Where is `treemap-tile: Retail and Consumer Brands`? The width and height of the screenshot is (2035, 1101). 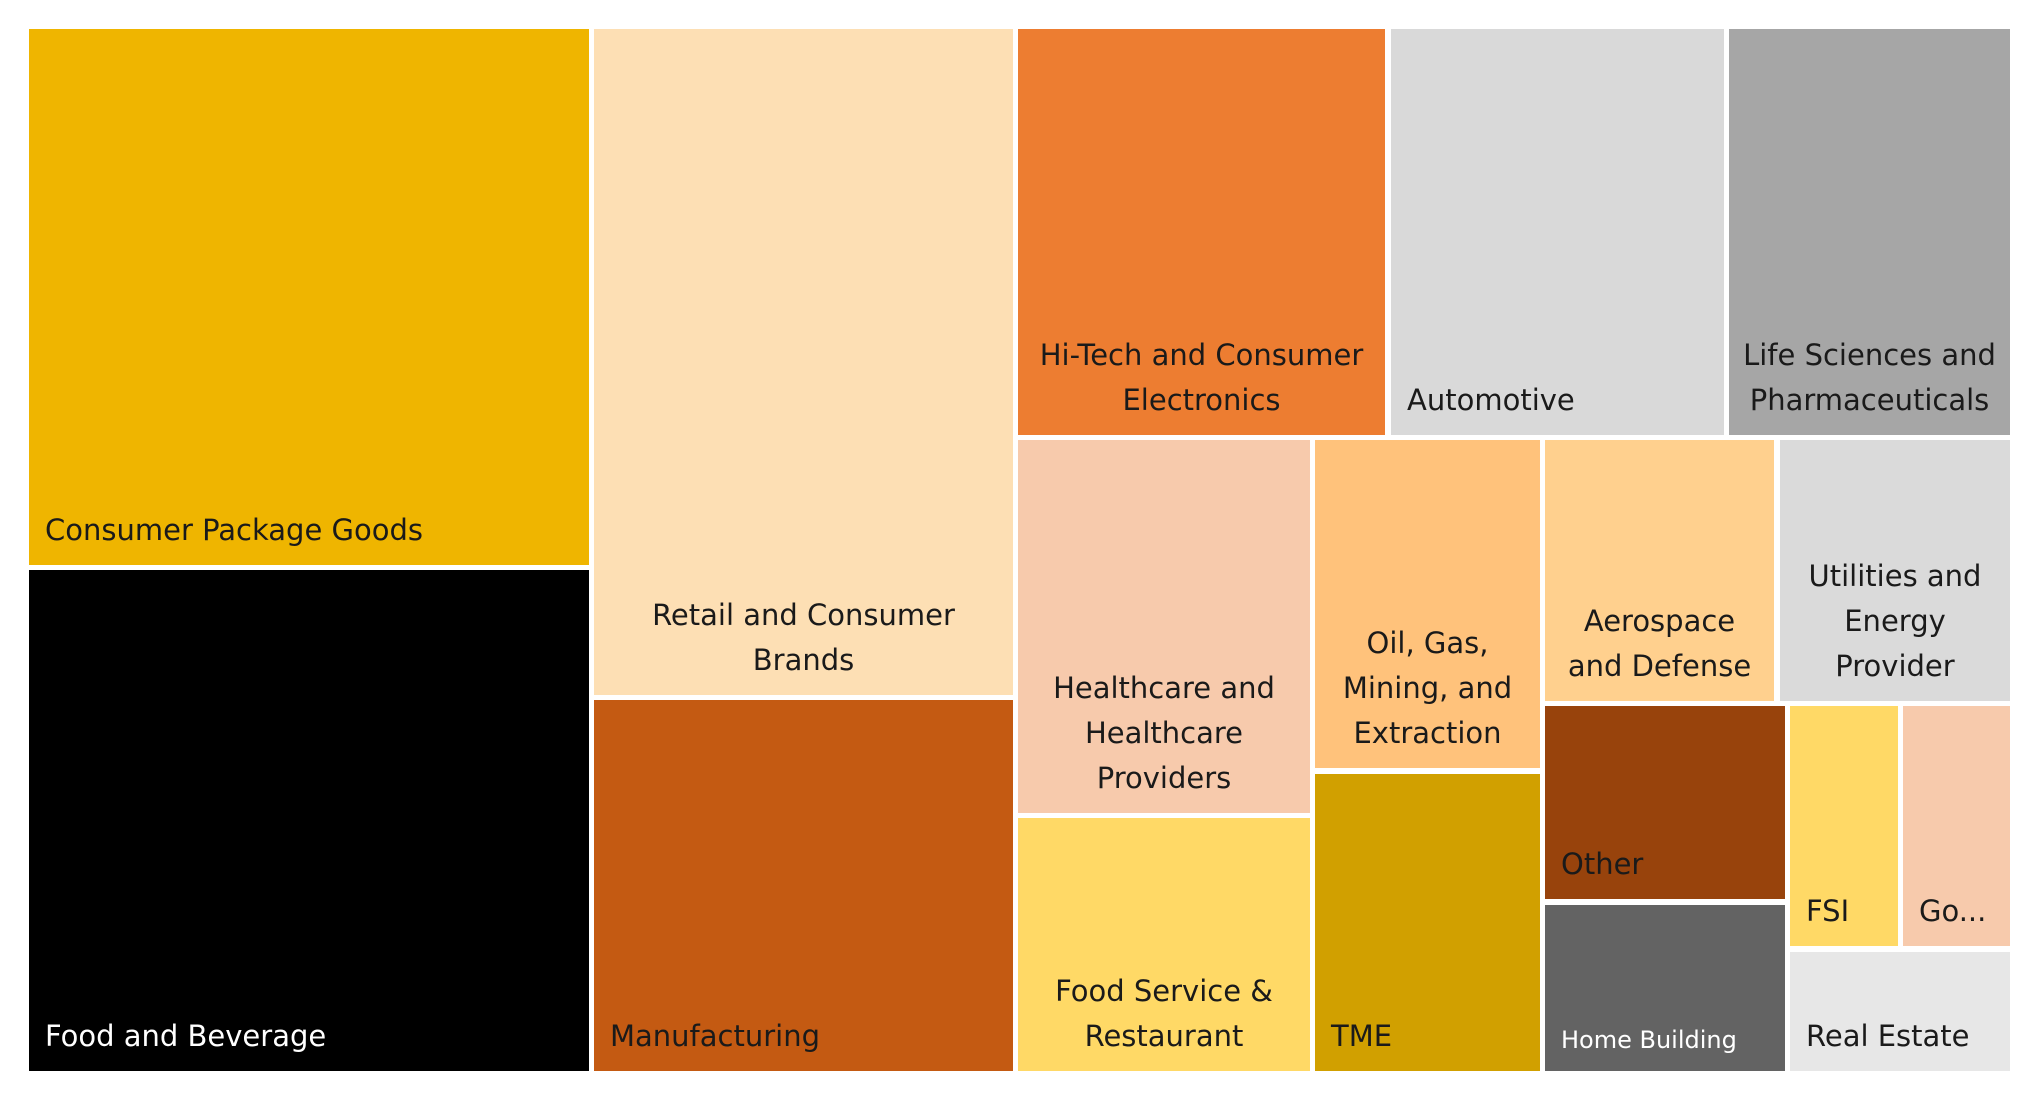
treemap-tile: Retail and Consumer Brands is located at coordinates (803, 362).